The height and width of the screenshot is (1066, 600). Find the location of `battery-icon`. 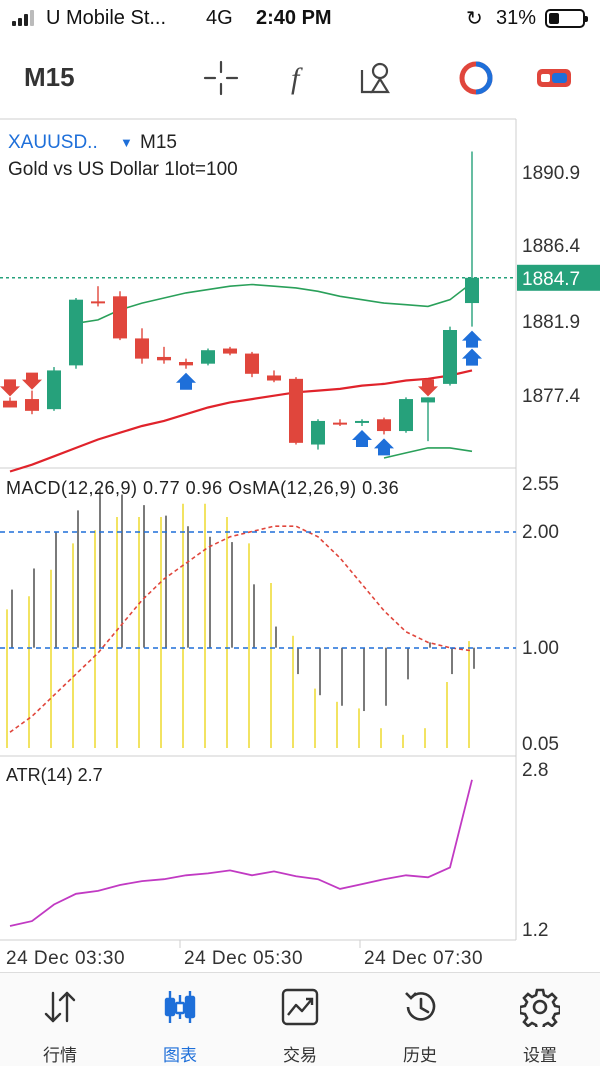

battery-icon is located at coordinates (566, 18).